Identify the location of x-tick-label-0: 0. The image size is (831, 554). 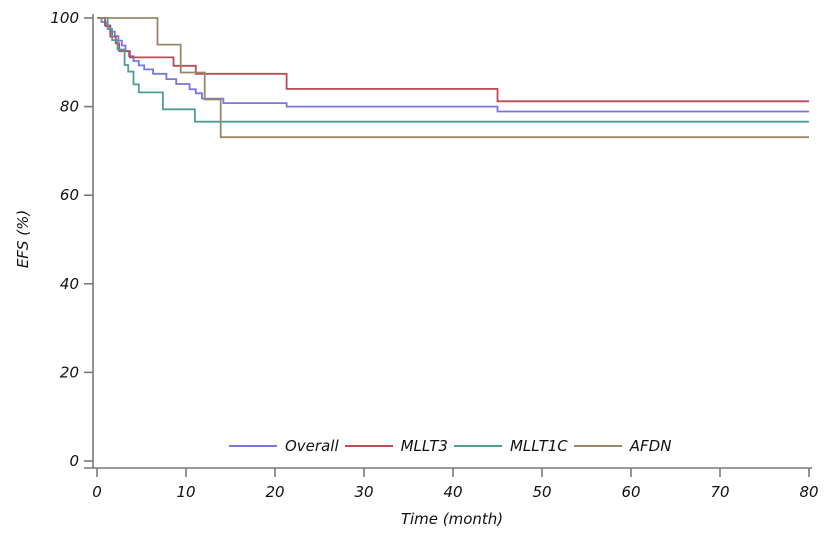
(97, 492).